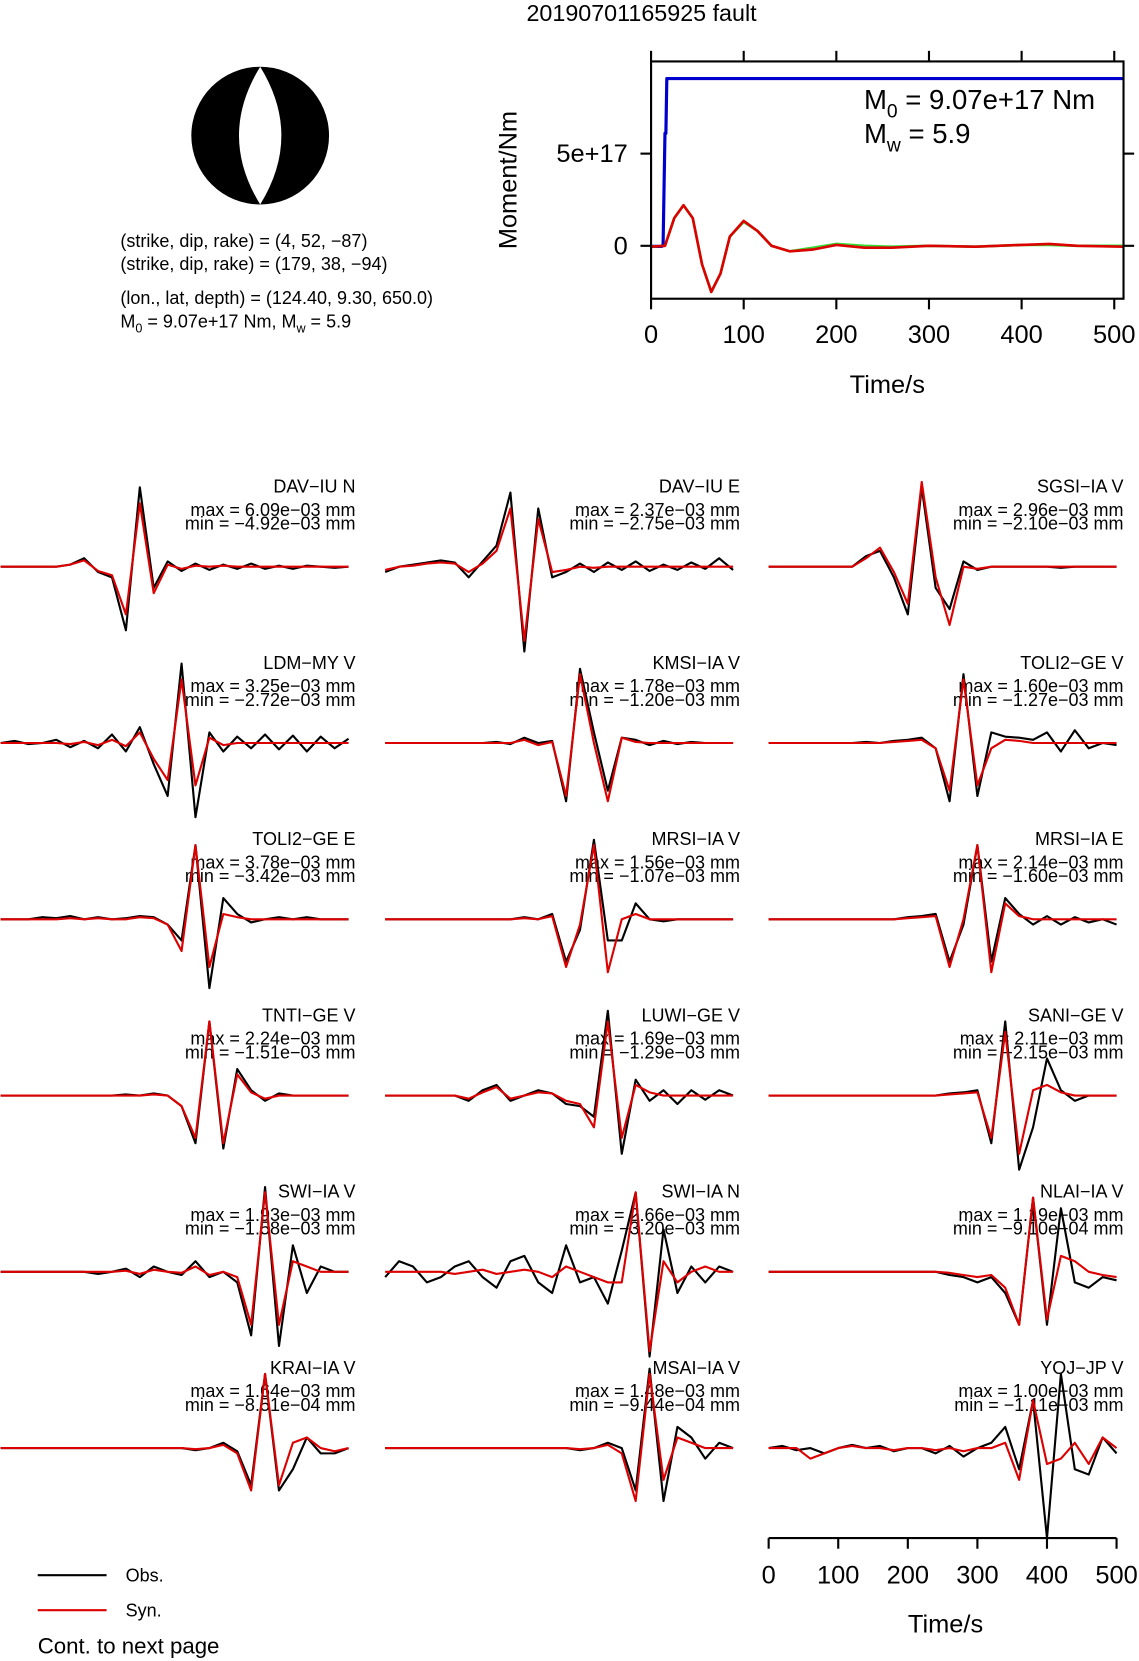 The height and width of the screenshot is (1661, 1139). Describe the element at coordinates (1040, 510) in the screenshot. I see `max-label: max = 2.96e−03 mm` at that location.